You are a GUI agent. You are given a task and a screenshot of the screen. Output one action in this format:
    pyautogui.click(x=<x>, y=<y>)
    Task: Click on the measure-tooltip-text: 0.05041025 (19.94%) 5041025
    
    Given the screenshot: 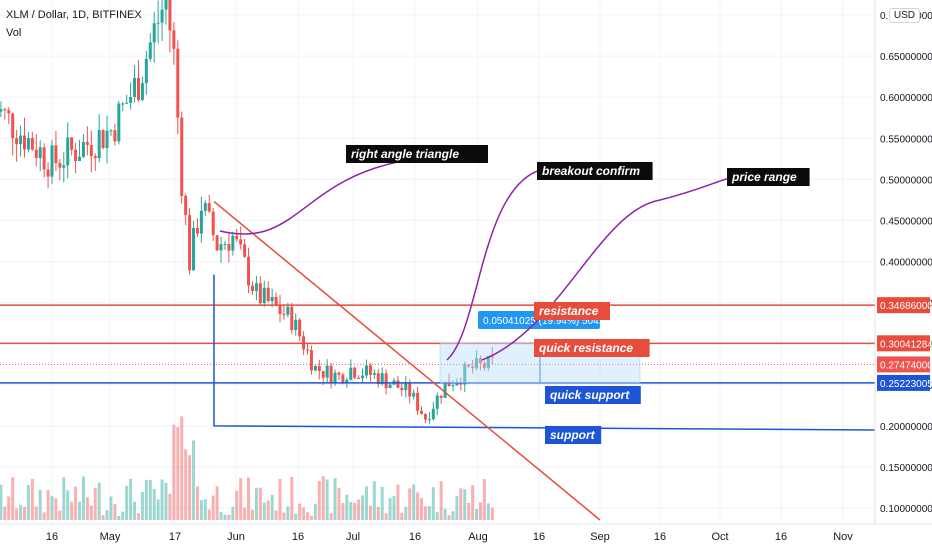 What is the action you would take?
    pyautogui.click(x=552, y=321)
    